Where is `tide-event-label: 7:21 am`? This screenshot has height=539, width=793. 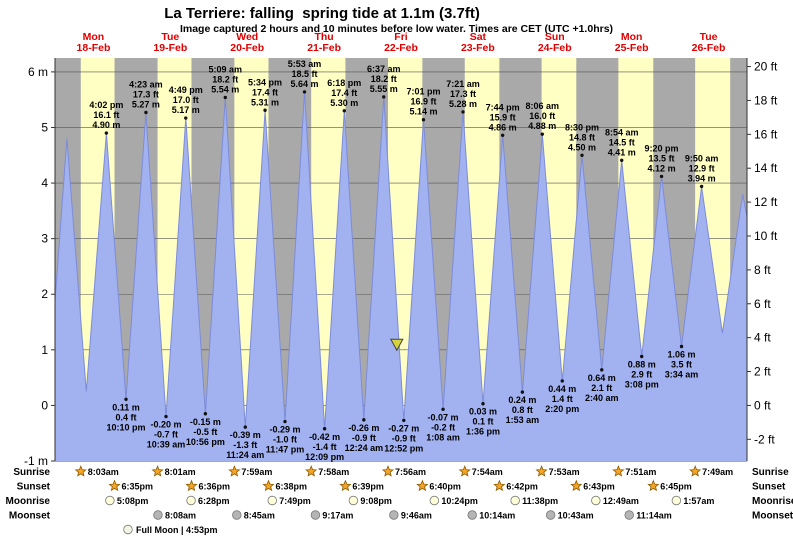 tide-event-label: 7:21 am is located at coordinates (463, 84).